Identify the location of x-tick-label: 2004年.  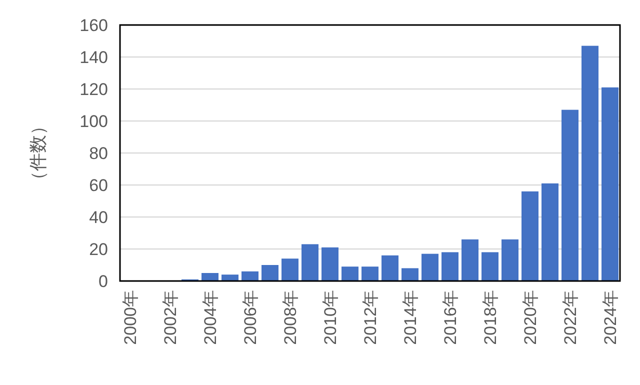
(210, 317).